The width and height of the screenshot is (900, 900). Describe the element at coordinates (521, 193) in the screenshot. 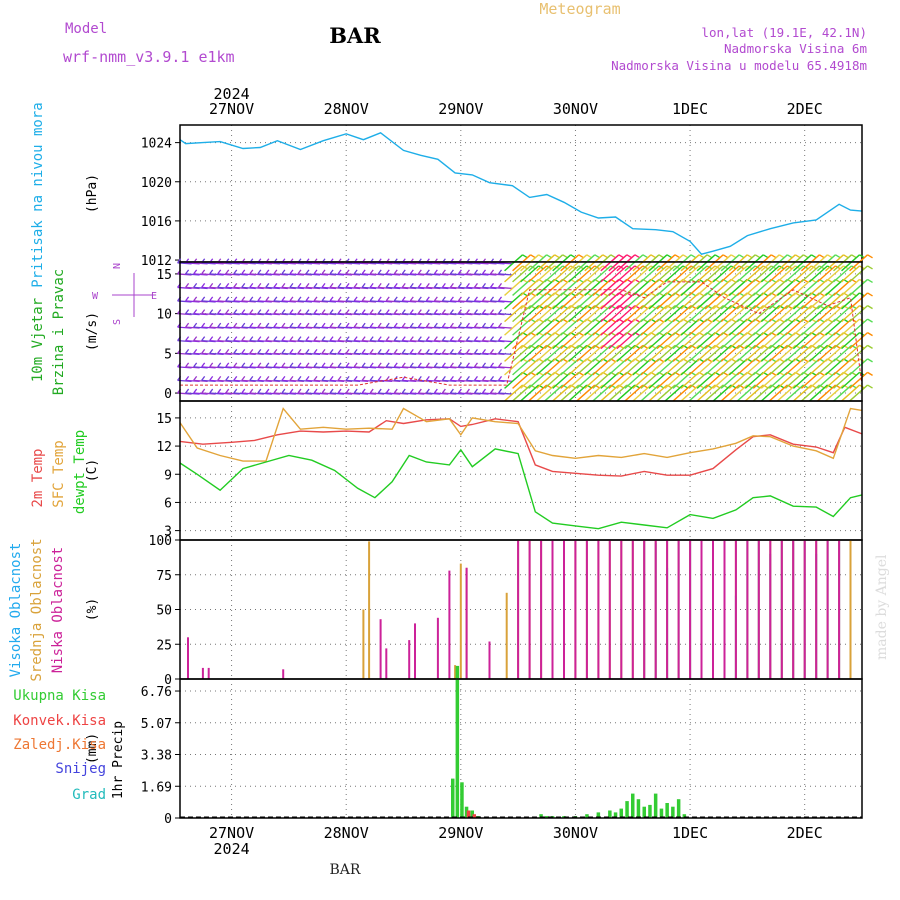

I see `panel-frame-pressure` at that location.